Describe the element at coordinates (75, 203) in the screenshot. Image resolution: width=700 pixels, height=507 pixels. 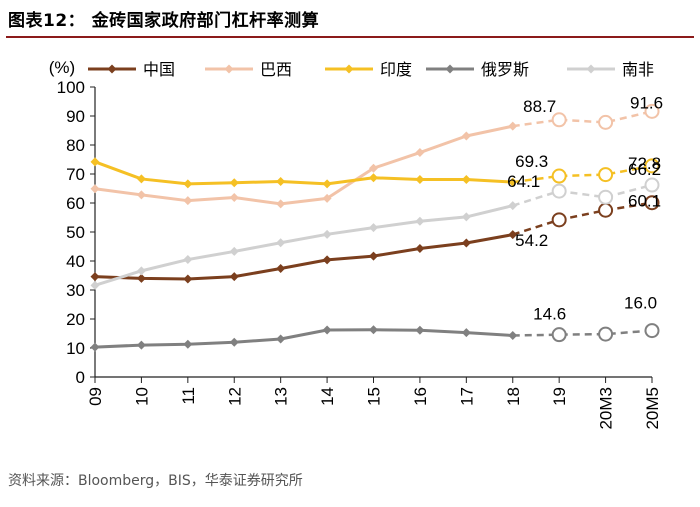
I see `y-tick-label: 60` at that location.